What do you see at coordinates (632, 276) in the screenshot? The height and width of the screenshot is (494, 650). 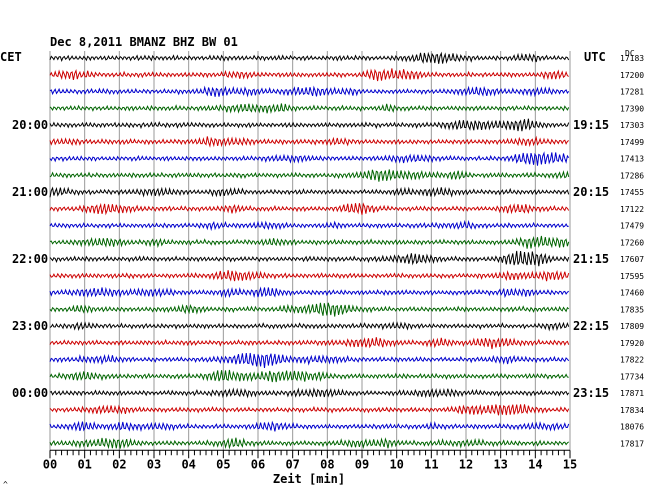 I see `dc-value: 17595` at bounding box center [632, 276].